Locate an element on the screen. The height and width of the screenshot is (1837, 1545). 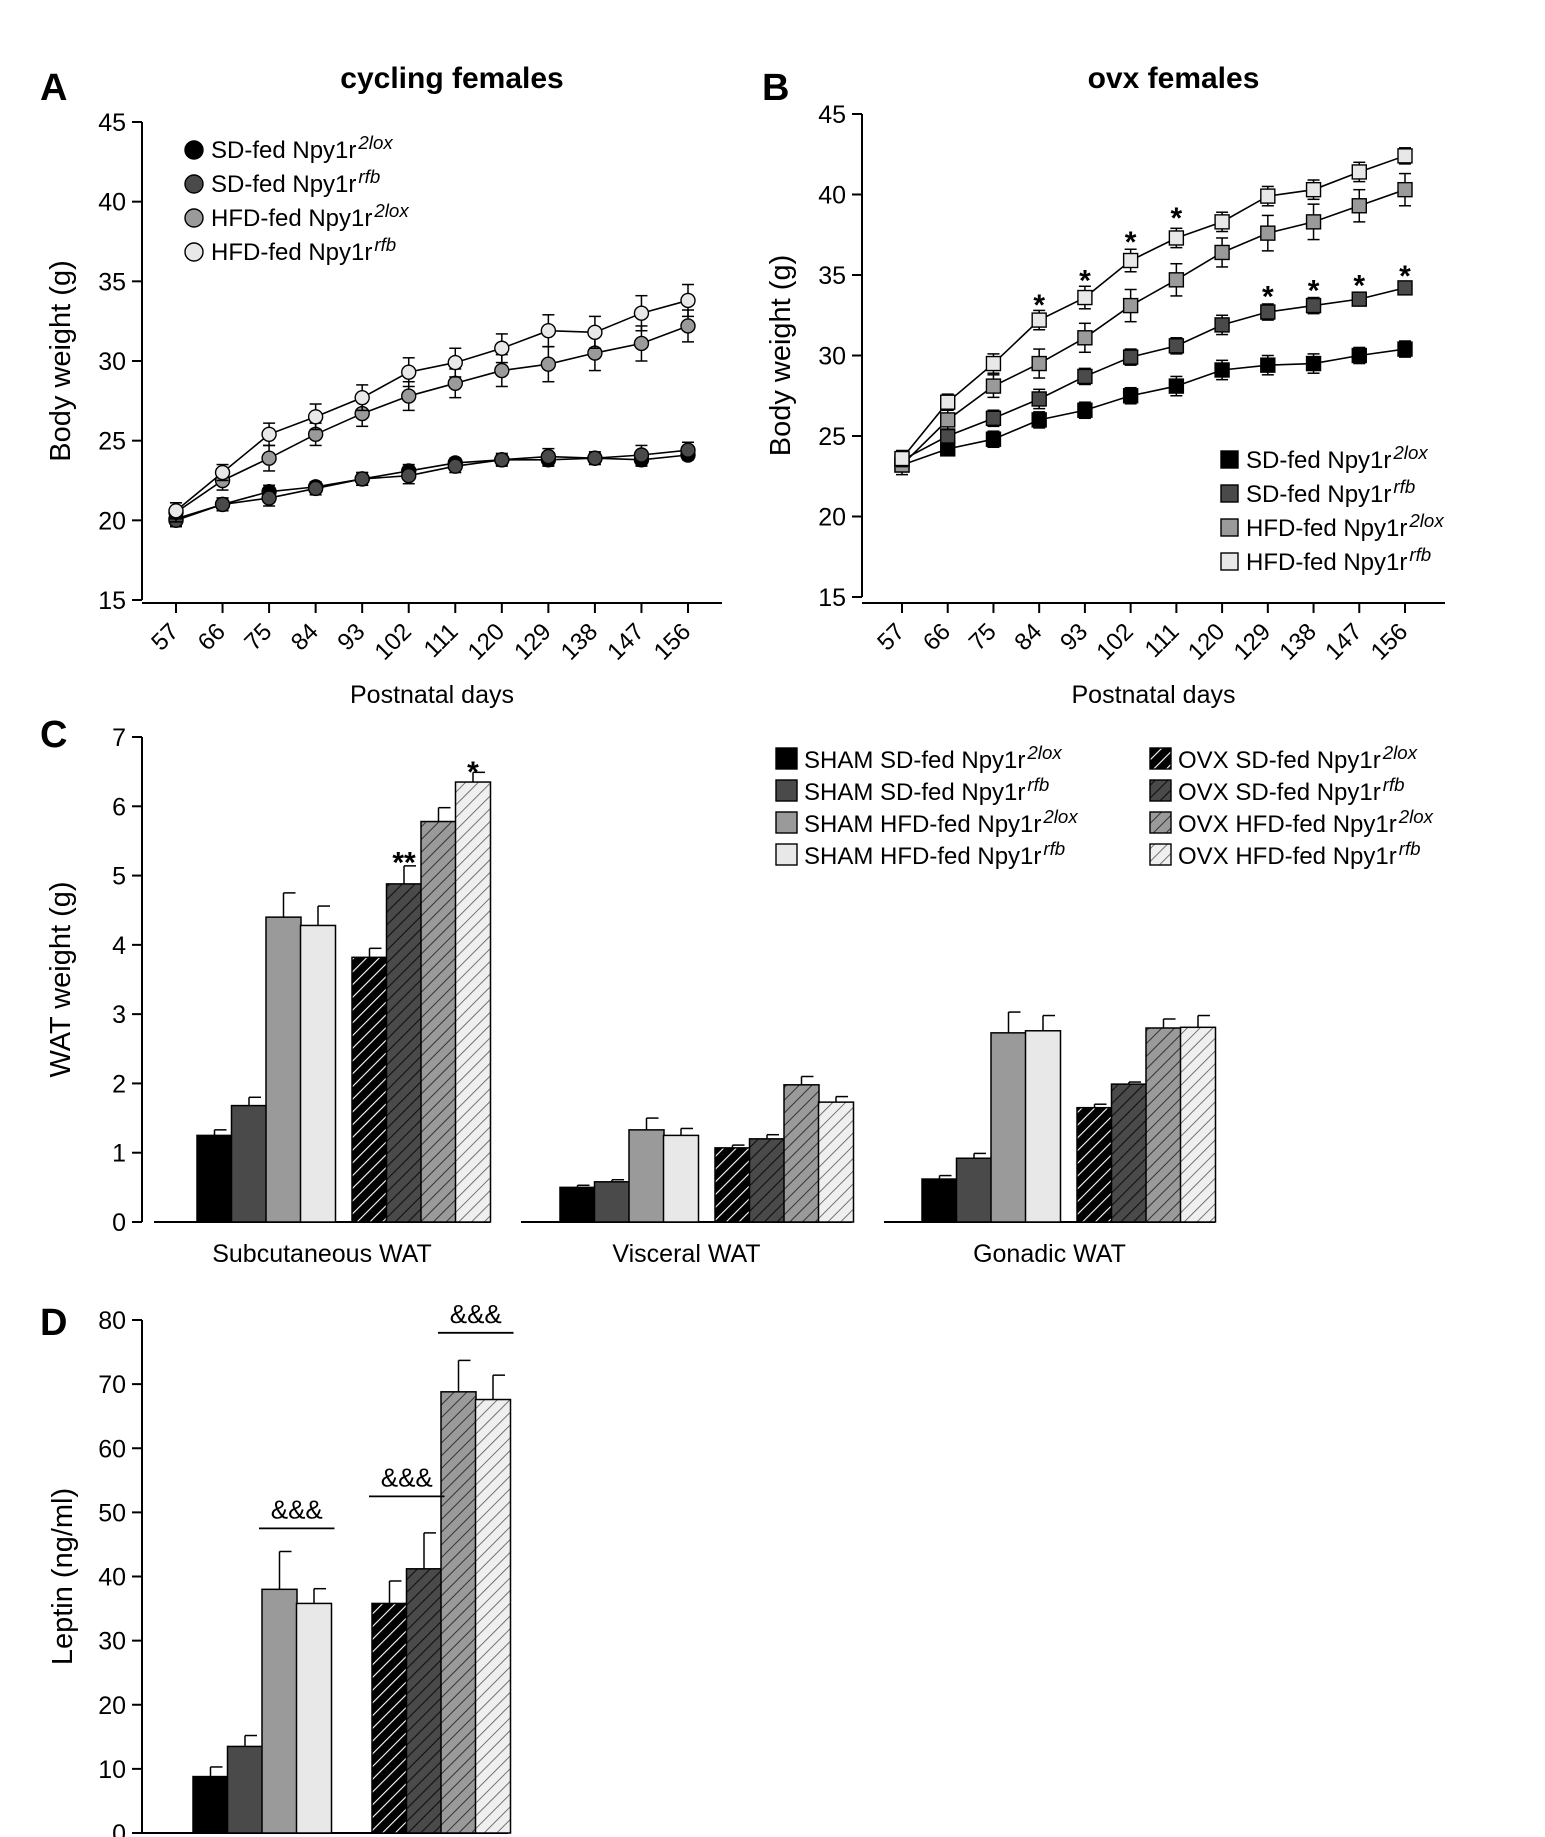
y-tick-label: 3 is located at coordinates (119, 1015).